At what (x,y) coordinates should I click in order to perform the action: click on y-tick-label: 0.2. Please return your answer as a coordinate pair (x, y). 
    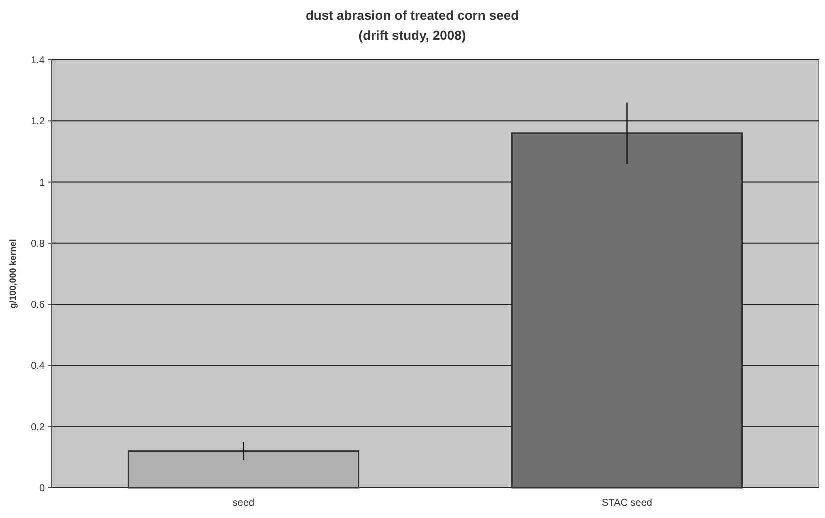
    Looking at the image, I should click on (38, 428).